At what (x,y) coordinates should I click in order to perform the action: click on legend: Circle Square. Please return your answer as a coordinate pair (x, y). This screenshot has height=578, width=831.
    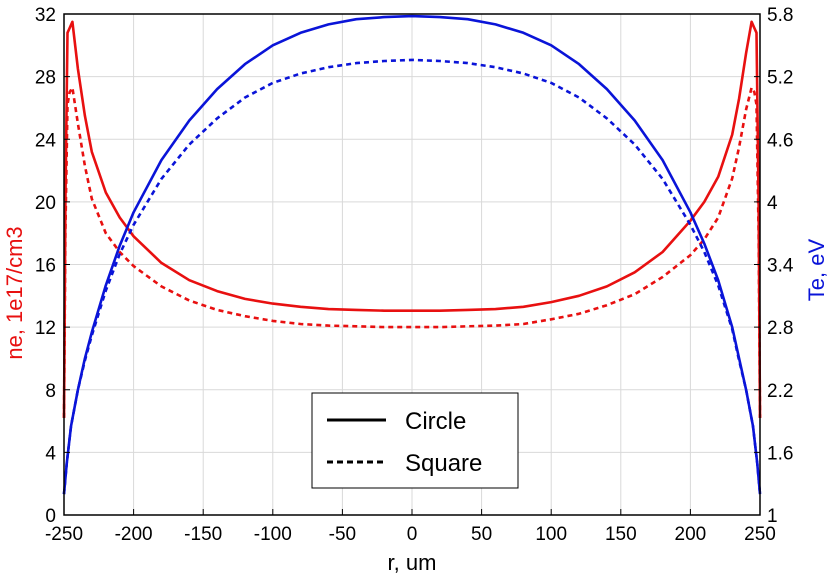
    Looking at the image, I should click on (415, 440).